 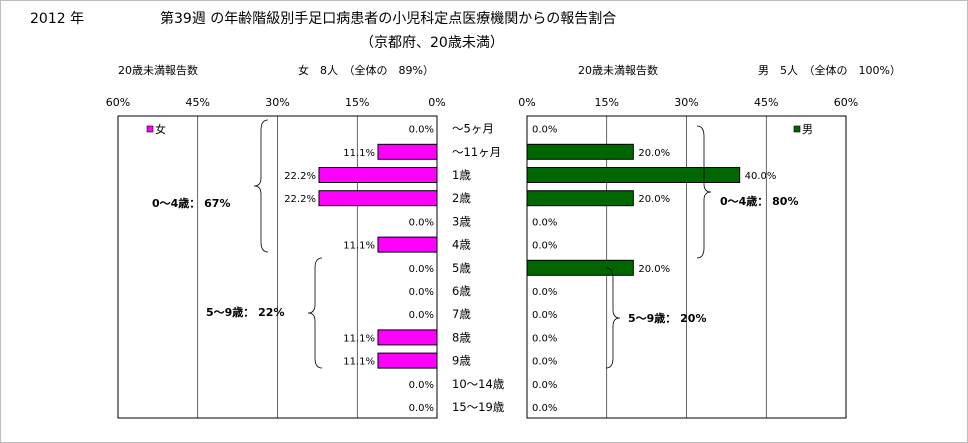 What do you see at coordinates (388, 19) in the screenshot?
I see `chart-title: 第39週 の年齢階級別手足口病患者の小児科定点医療機関からの報告割合` at bounding box center [388, 19].